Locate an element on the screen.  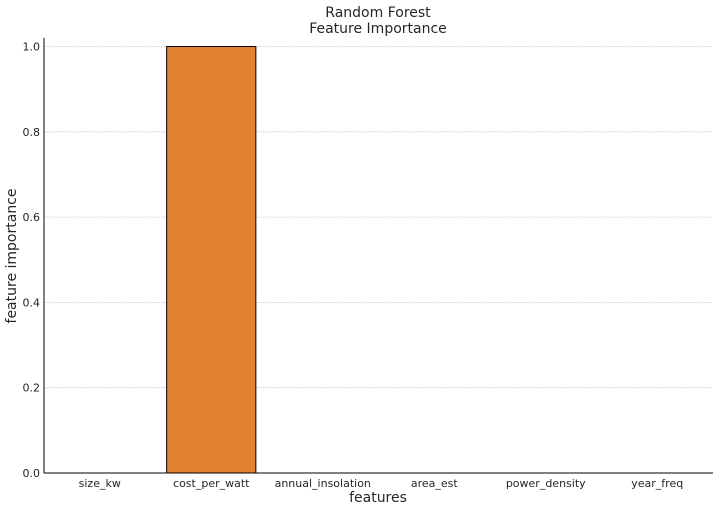
x-tick-label-size_kw: size_kw is located at coordinates (100, 483).